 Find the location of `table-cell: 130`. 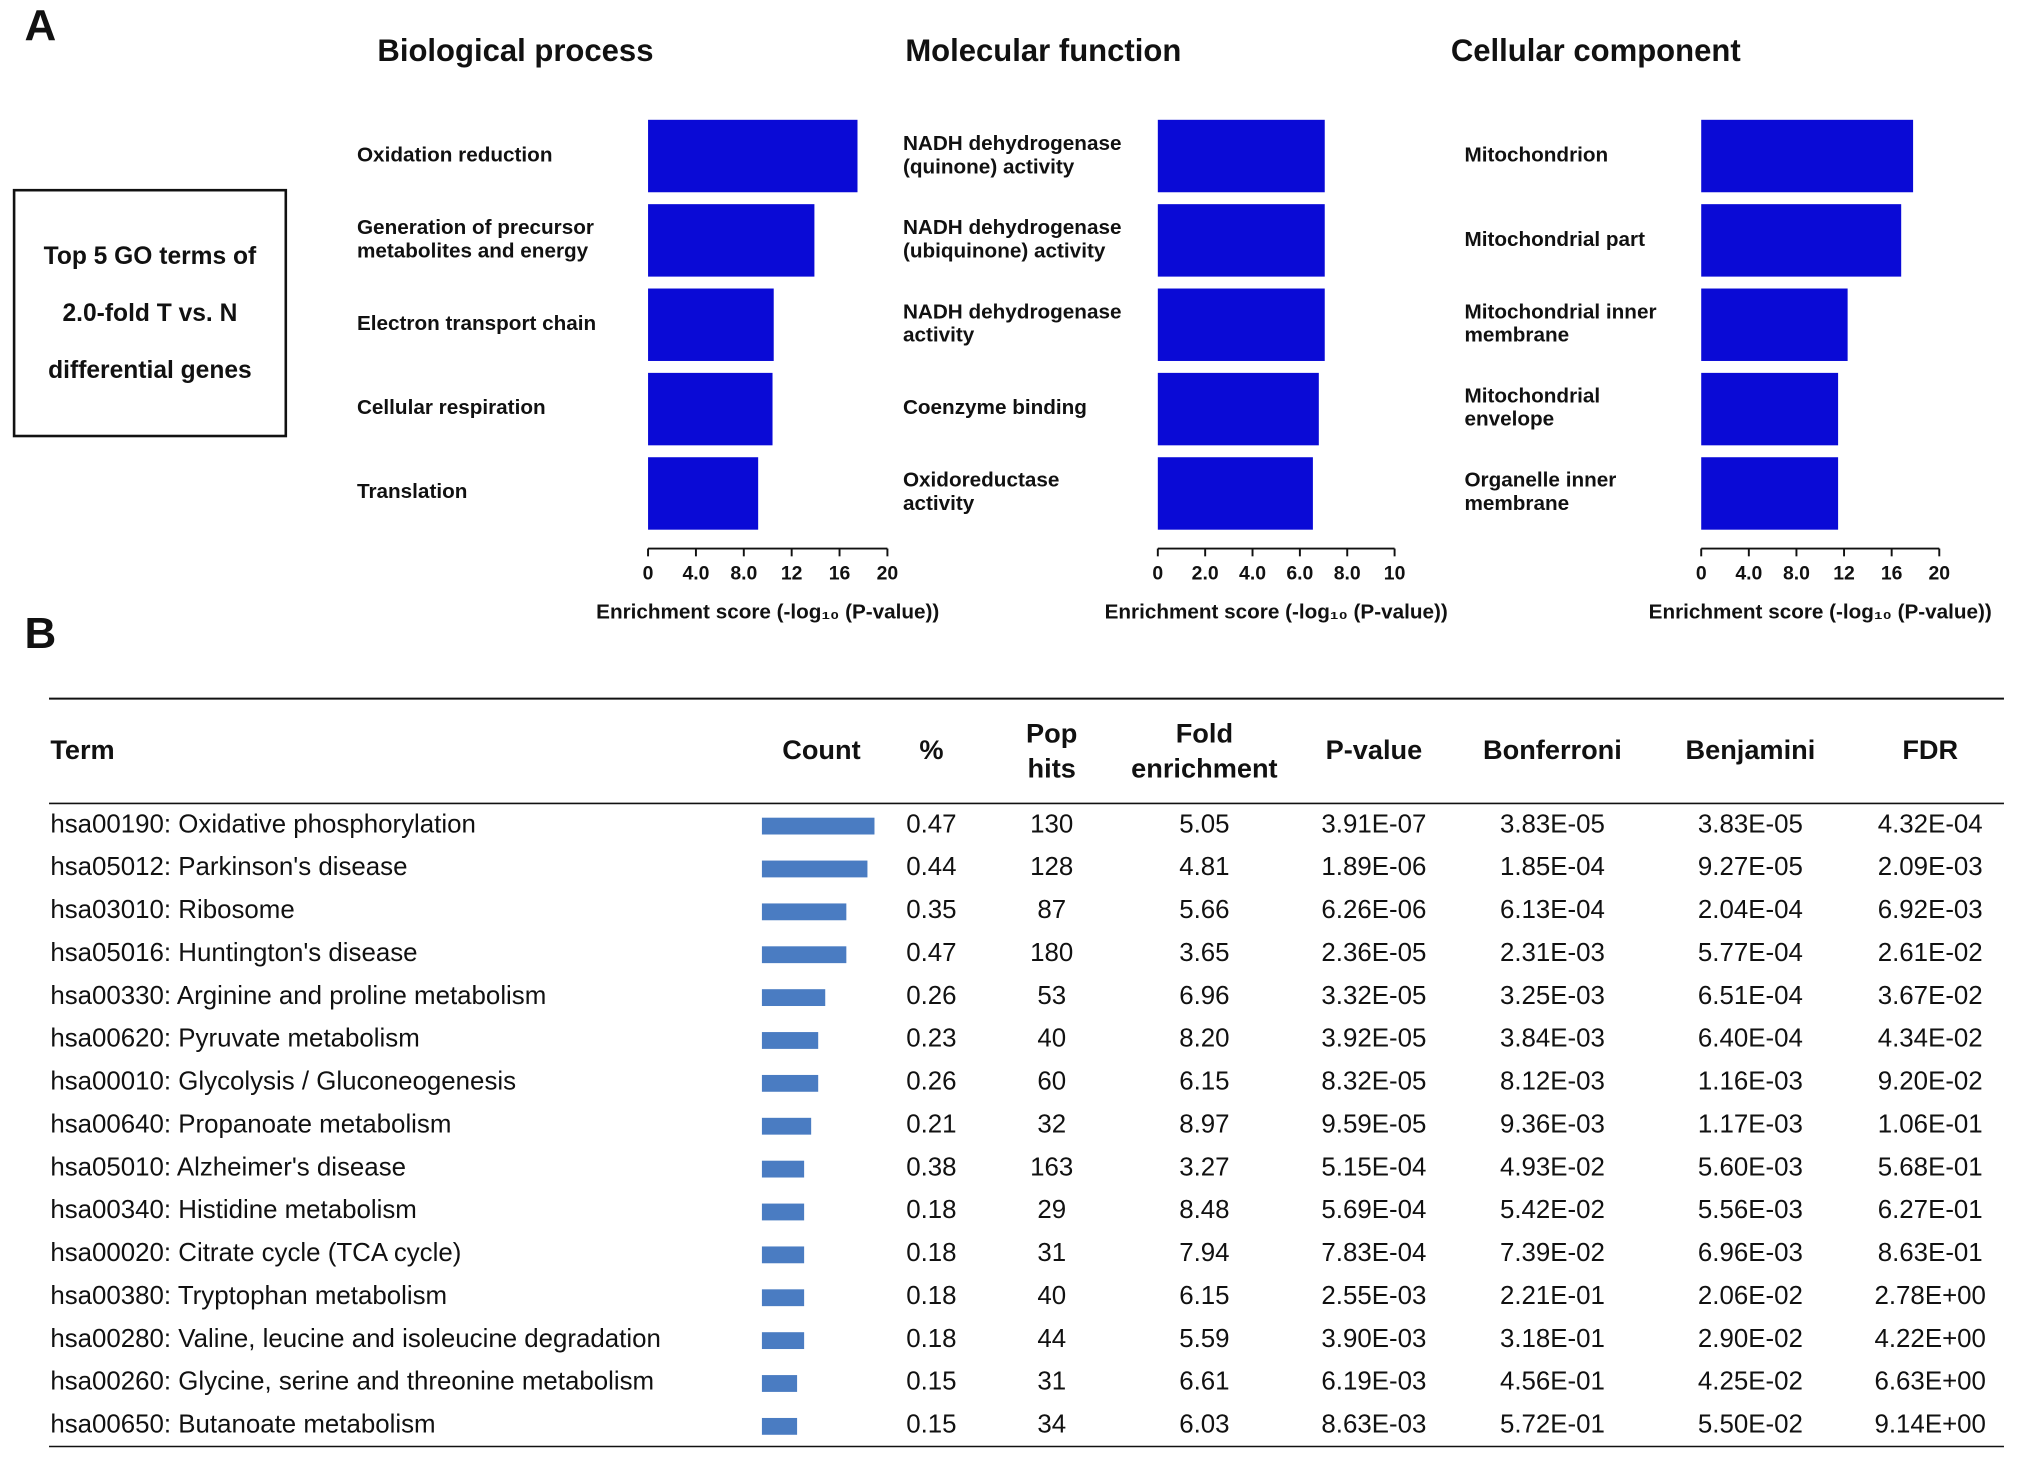

table-cell: 130 is located at coordinates (1051, 824).